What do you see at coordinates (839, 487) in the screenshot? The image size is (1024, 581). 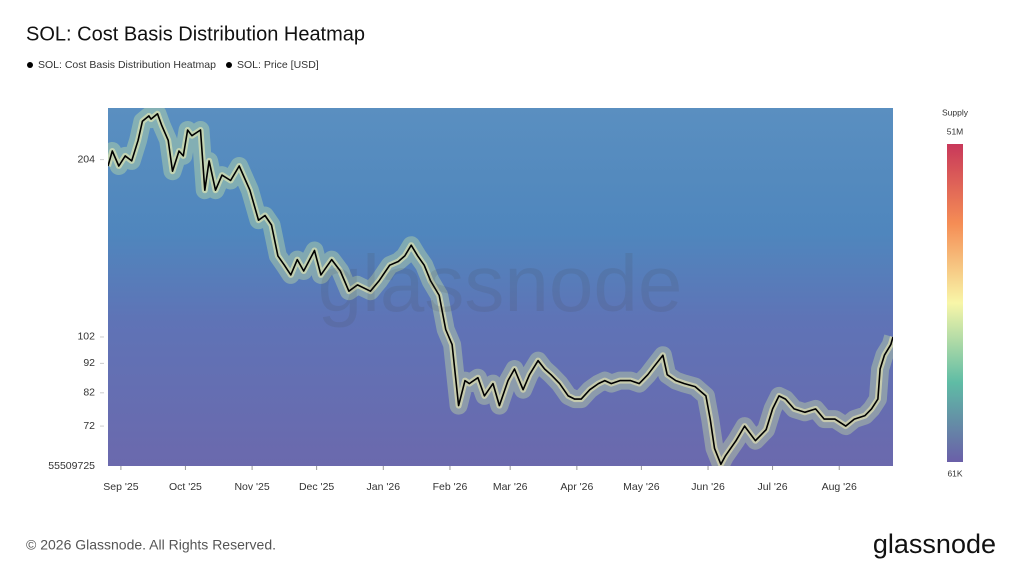 I see `x-tick-label: Aug '26` at bounding box center [839, 487].